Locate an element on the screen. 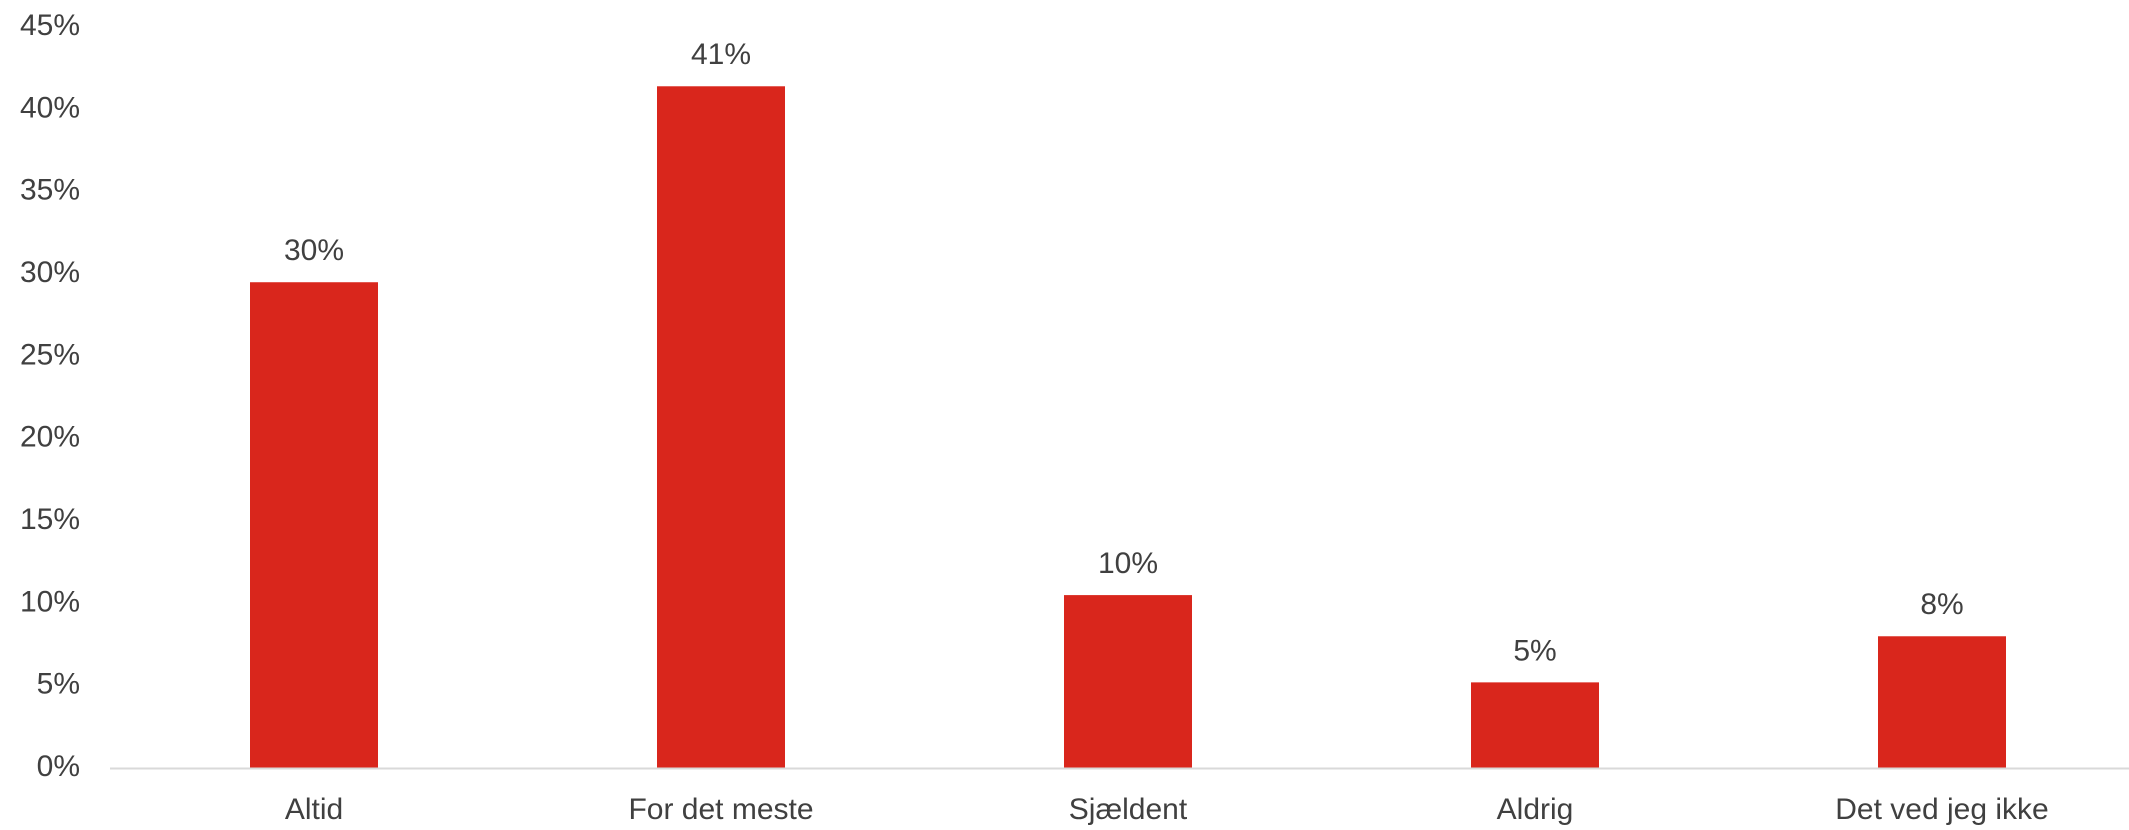 This screenshot has width=2129, height=830. y-tick-label: 30% is located at coordinates (50, 272).